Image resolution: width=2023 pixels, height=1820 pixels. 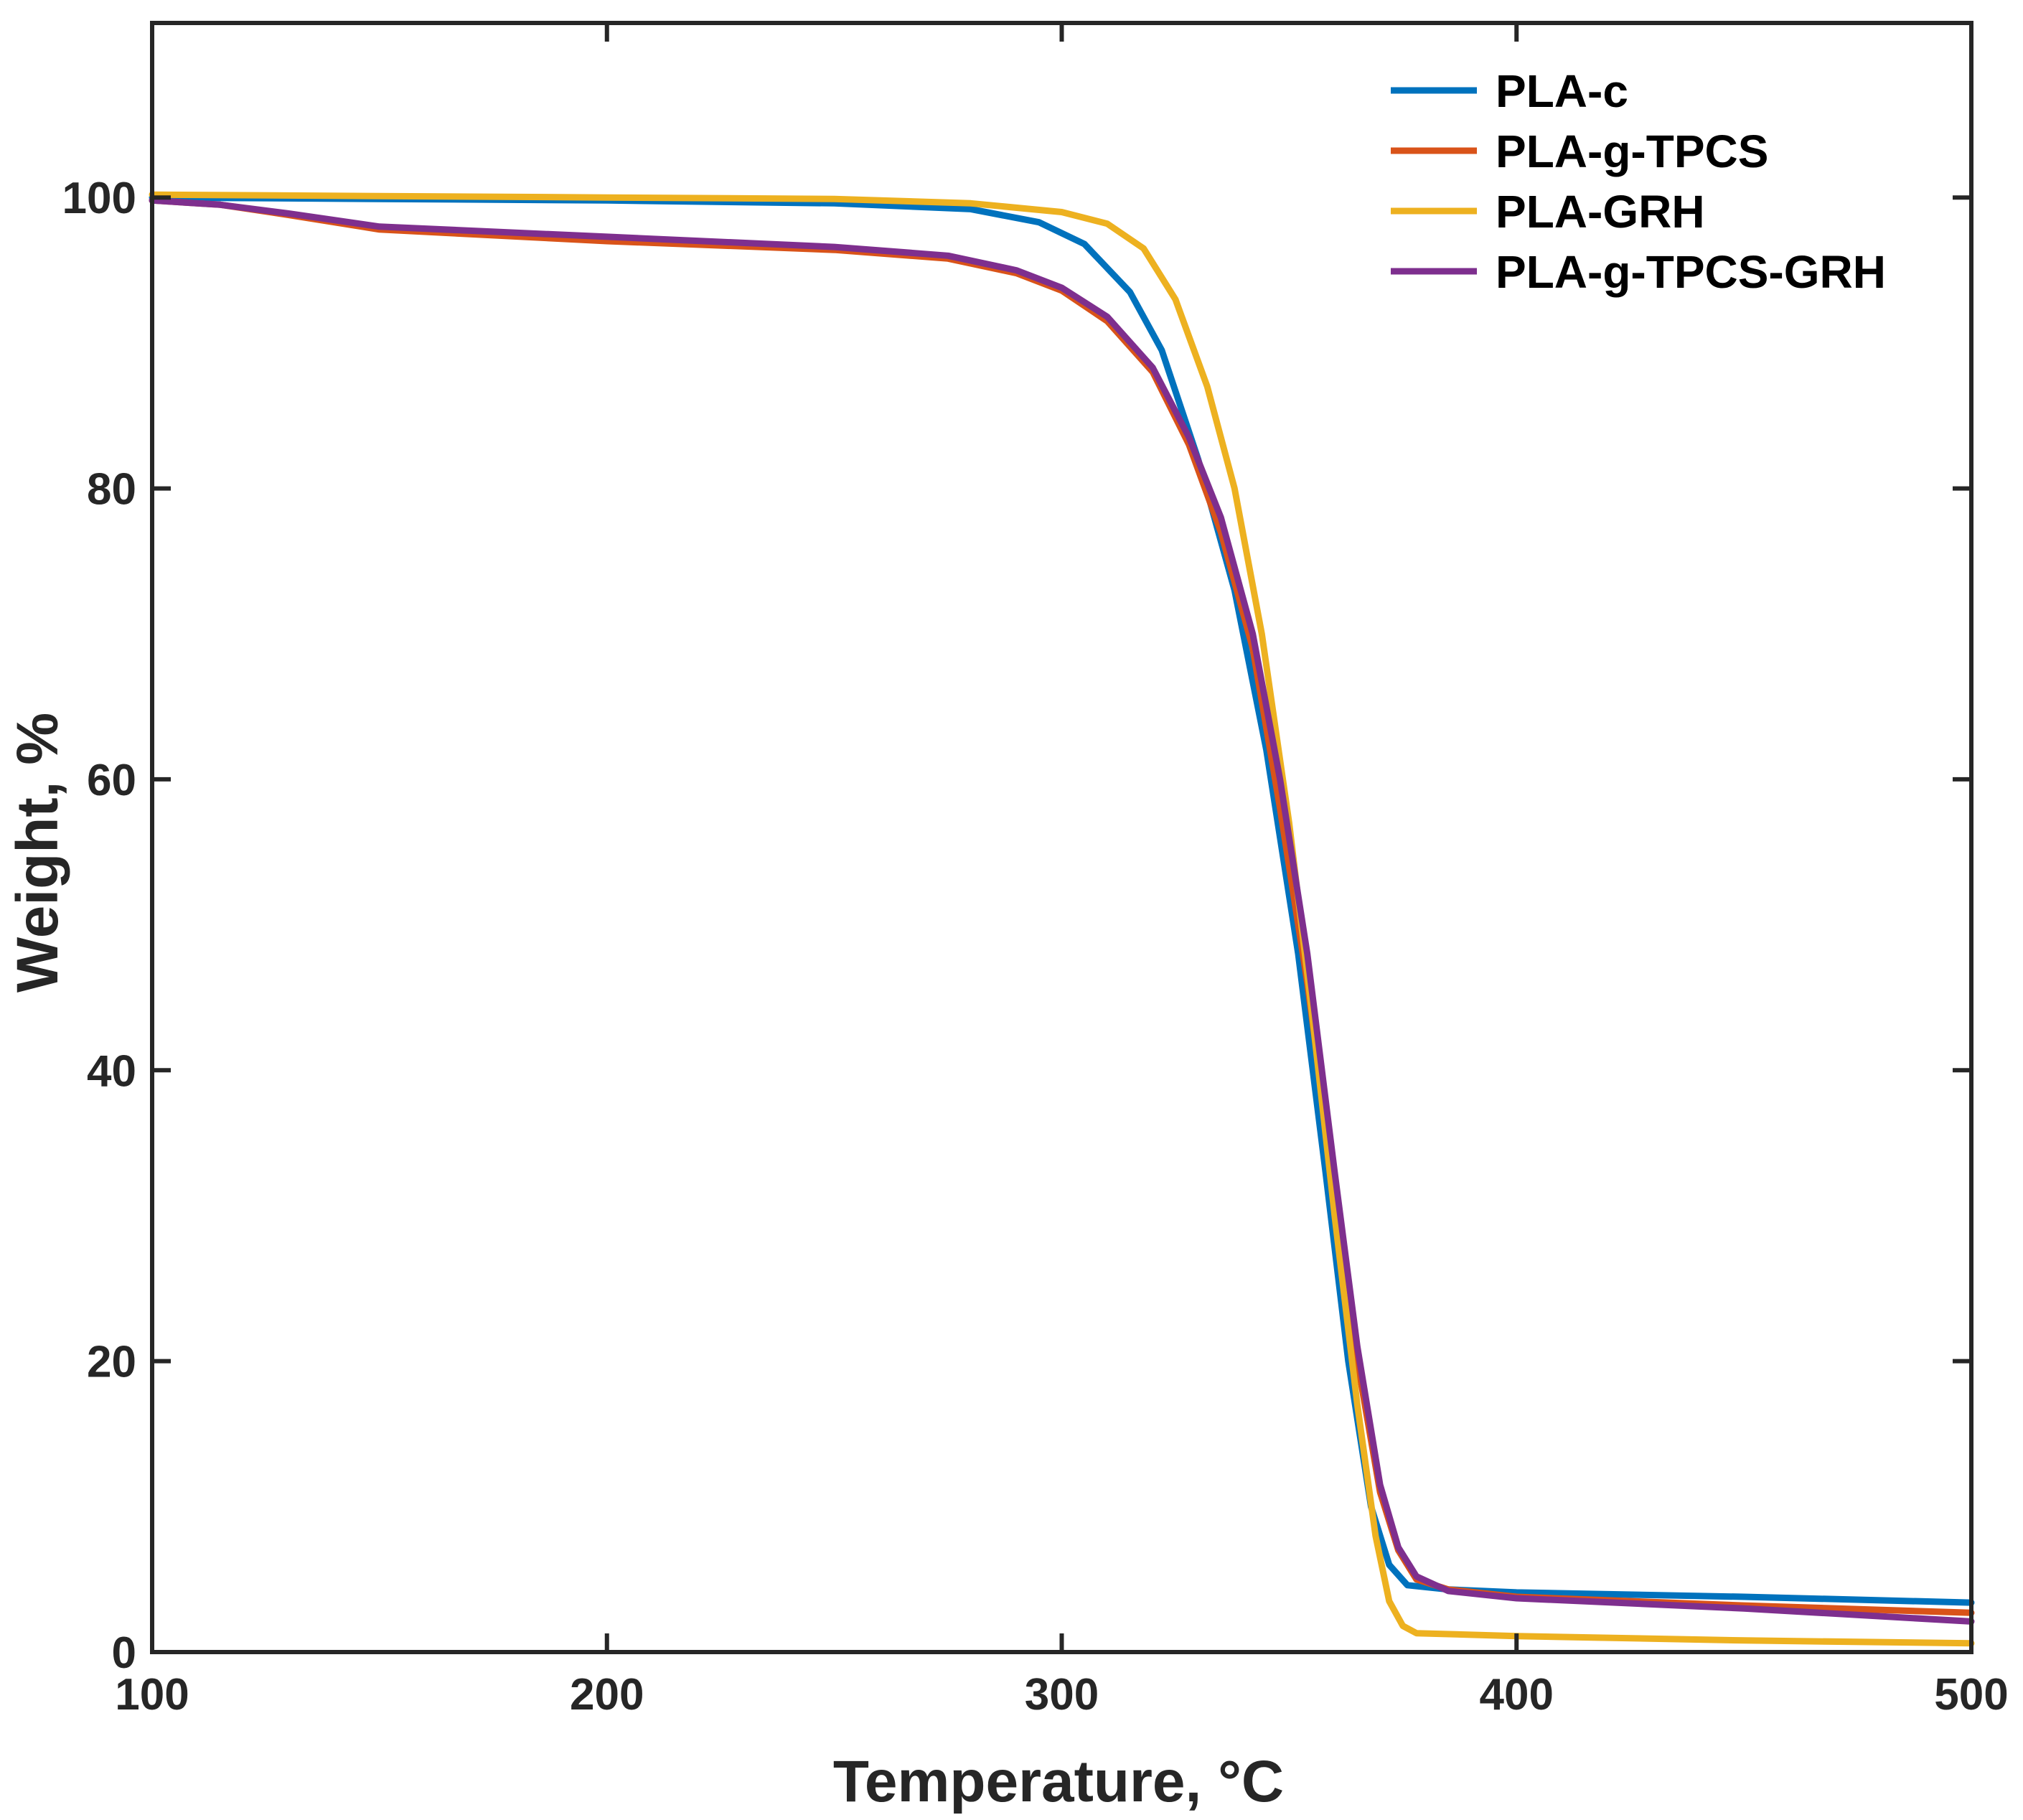 What do you see at coordinates (1691, 272) in the screenshot?
I see `legend-label-4: PLA-g-TPCS-GRH` at bounding box center [1691, 272].